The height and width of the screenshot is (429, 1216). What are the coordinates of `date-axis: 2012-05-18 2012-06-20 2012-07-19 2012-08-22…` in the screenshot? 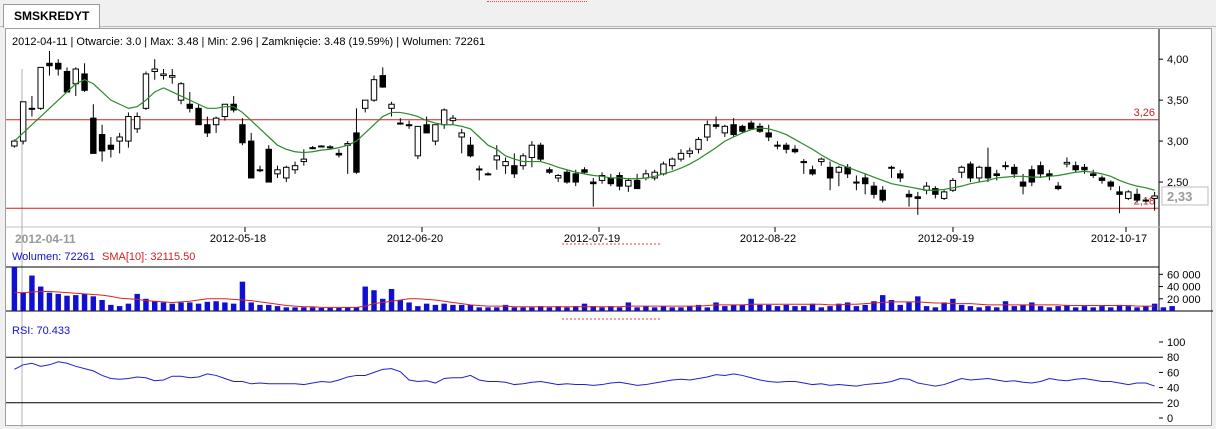 It's located at (678, 236).